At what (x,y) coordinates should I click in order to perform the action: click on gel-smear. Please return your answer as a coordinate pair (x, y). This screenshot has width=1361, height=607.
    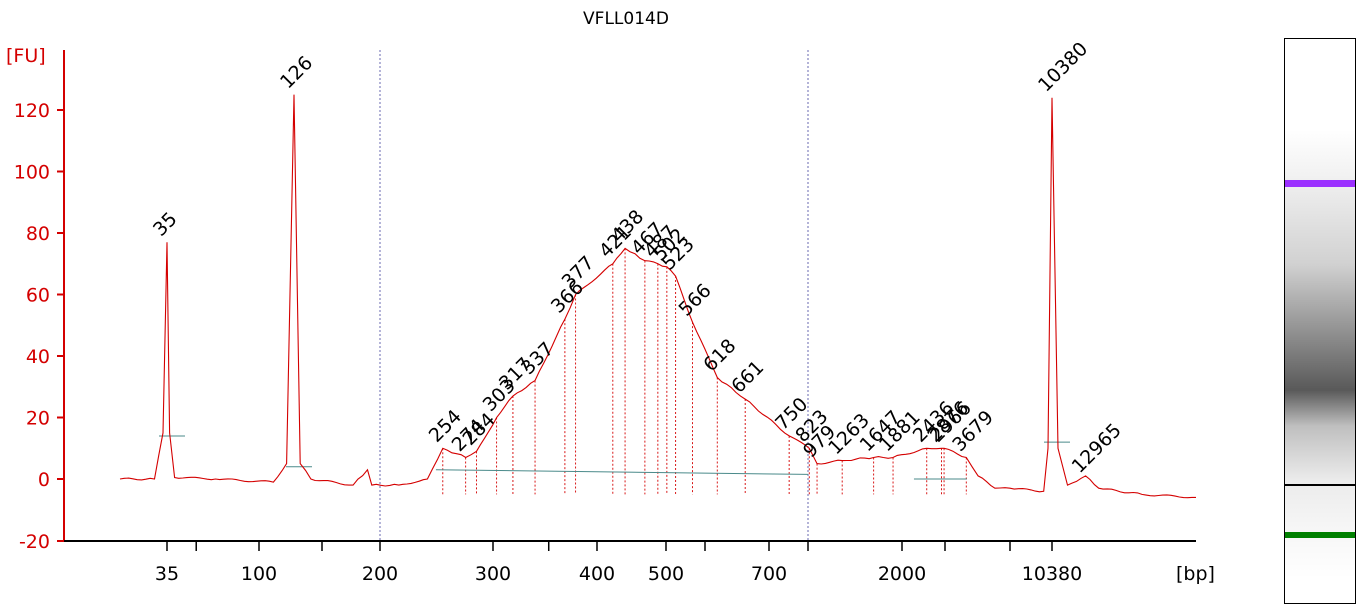
    Looking at the image, I should click on (1320, 354).